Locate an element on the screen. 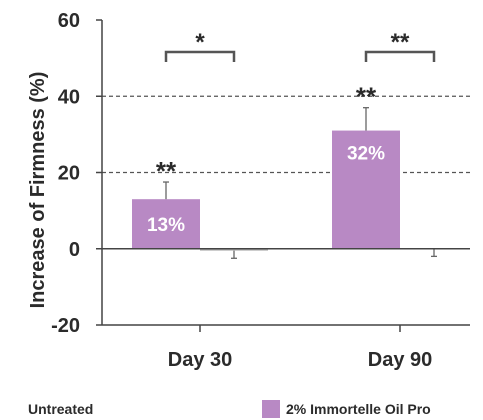 This screenshot has height=420, width=483. legend-label: 2% Immortelle Oil Pro is located at coordinates (358, 409).